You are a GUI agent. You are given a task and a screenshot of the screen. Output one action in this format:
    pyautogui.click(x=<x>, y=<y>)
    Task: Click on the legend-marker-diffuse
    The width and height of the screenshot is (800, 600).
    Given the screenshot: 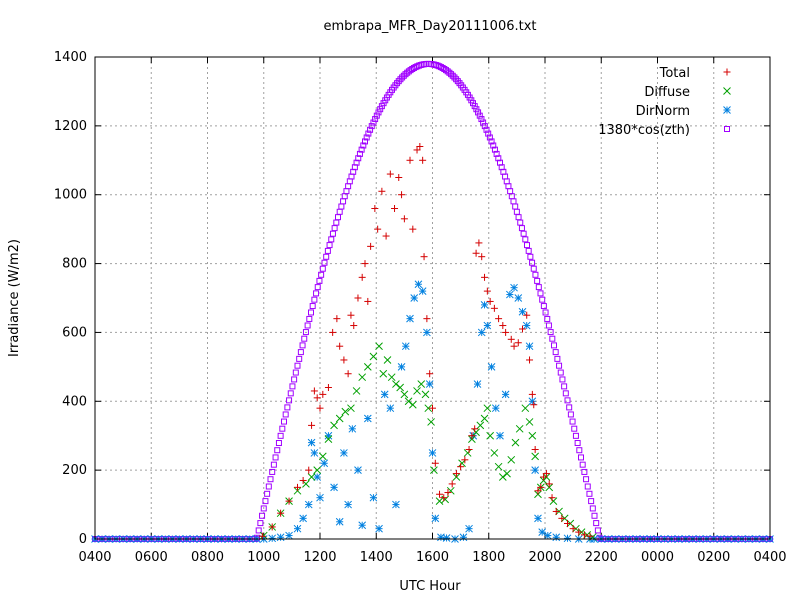 What is the action you would take?
    pyautogui.click(x=727, y=91)
    